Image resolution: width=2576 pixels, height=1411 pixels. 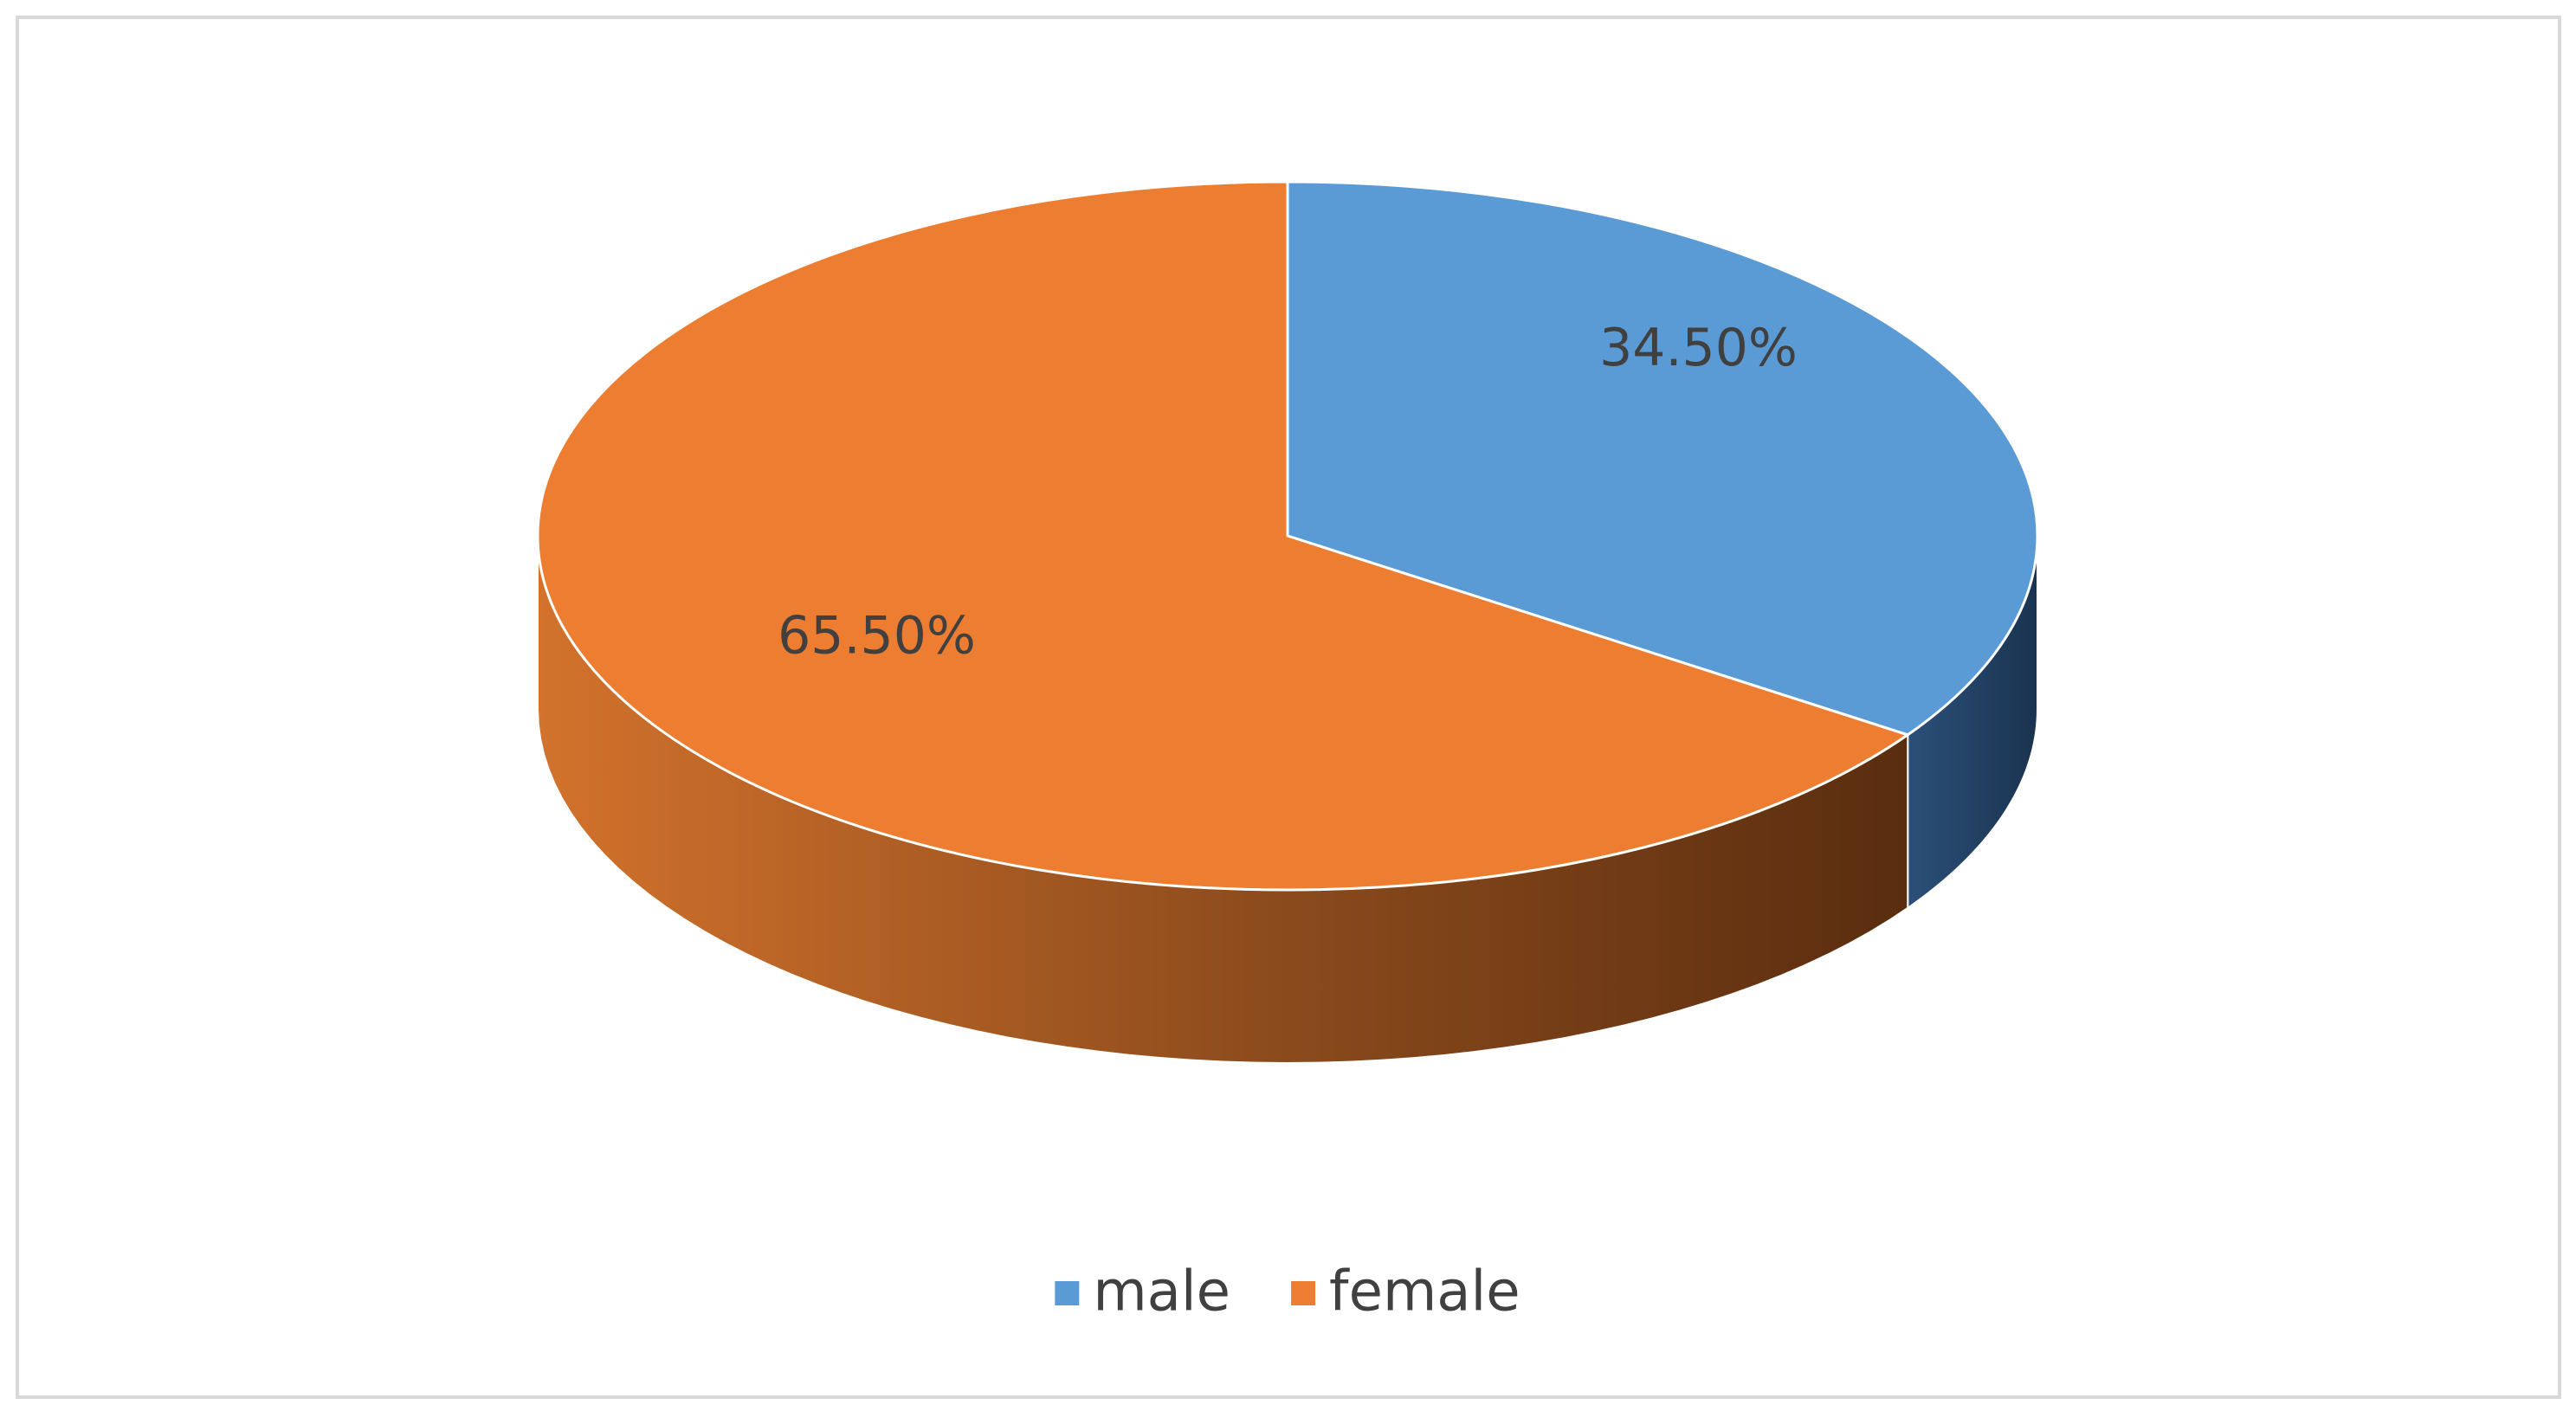 I want to click on legend: male female, so click(x=1287, y=1292).